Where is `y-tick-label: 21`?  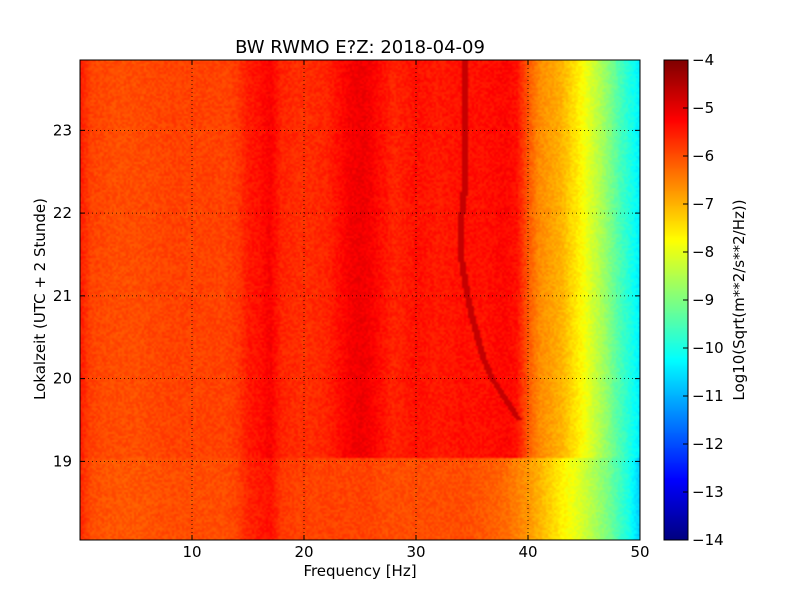
y-tick-label: 21 is located at coordinates (62, 296).